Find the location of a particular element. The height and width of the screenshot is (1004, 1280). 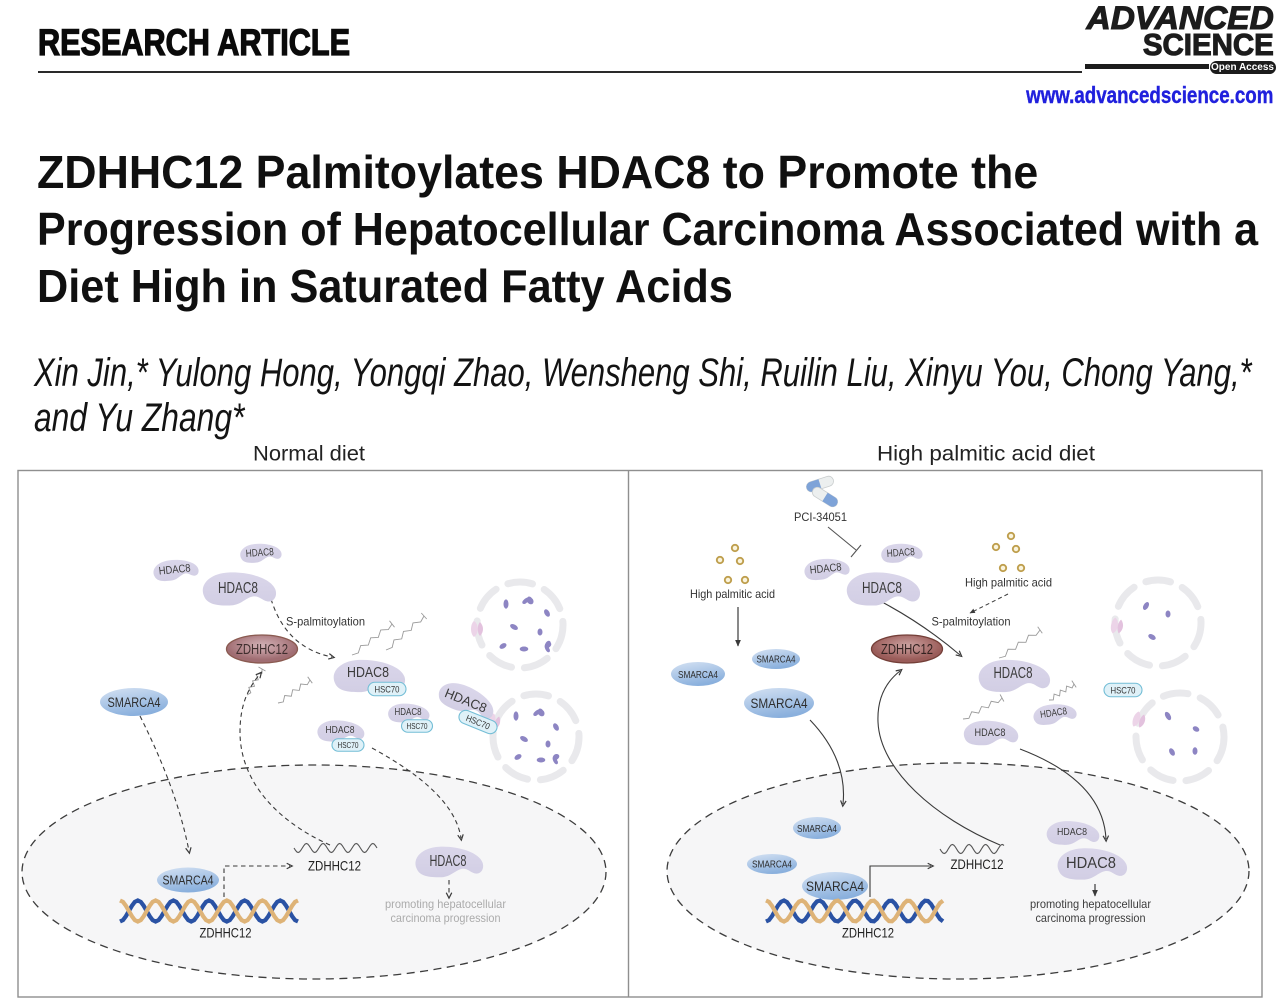

svg-text: Normal diet is located at coordinates (309, 454).